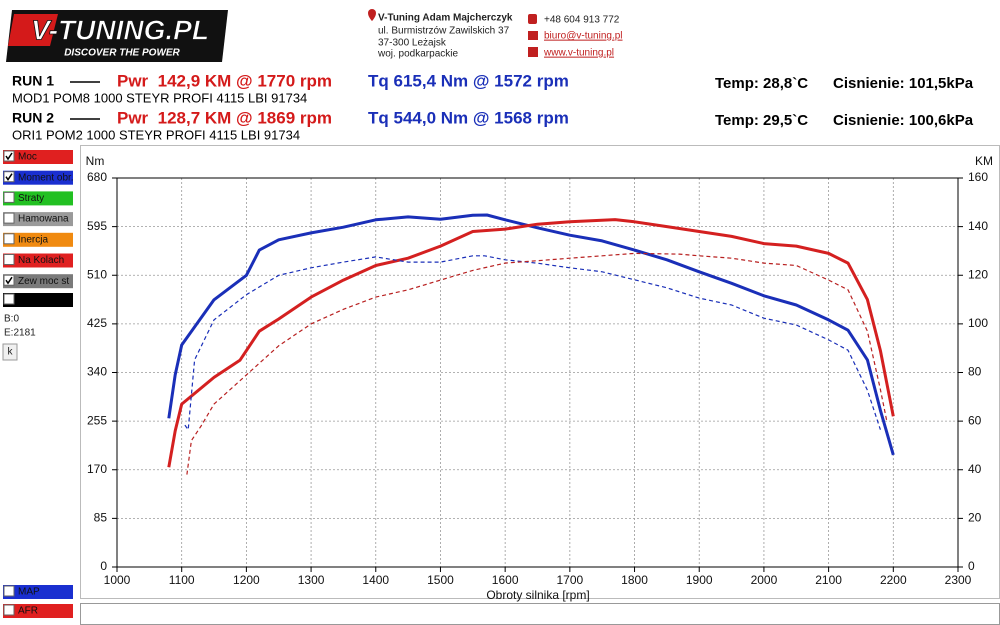  I want to click on y-tick-label: 340, so click(97, 372).